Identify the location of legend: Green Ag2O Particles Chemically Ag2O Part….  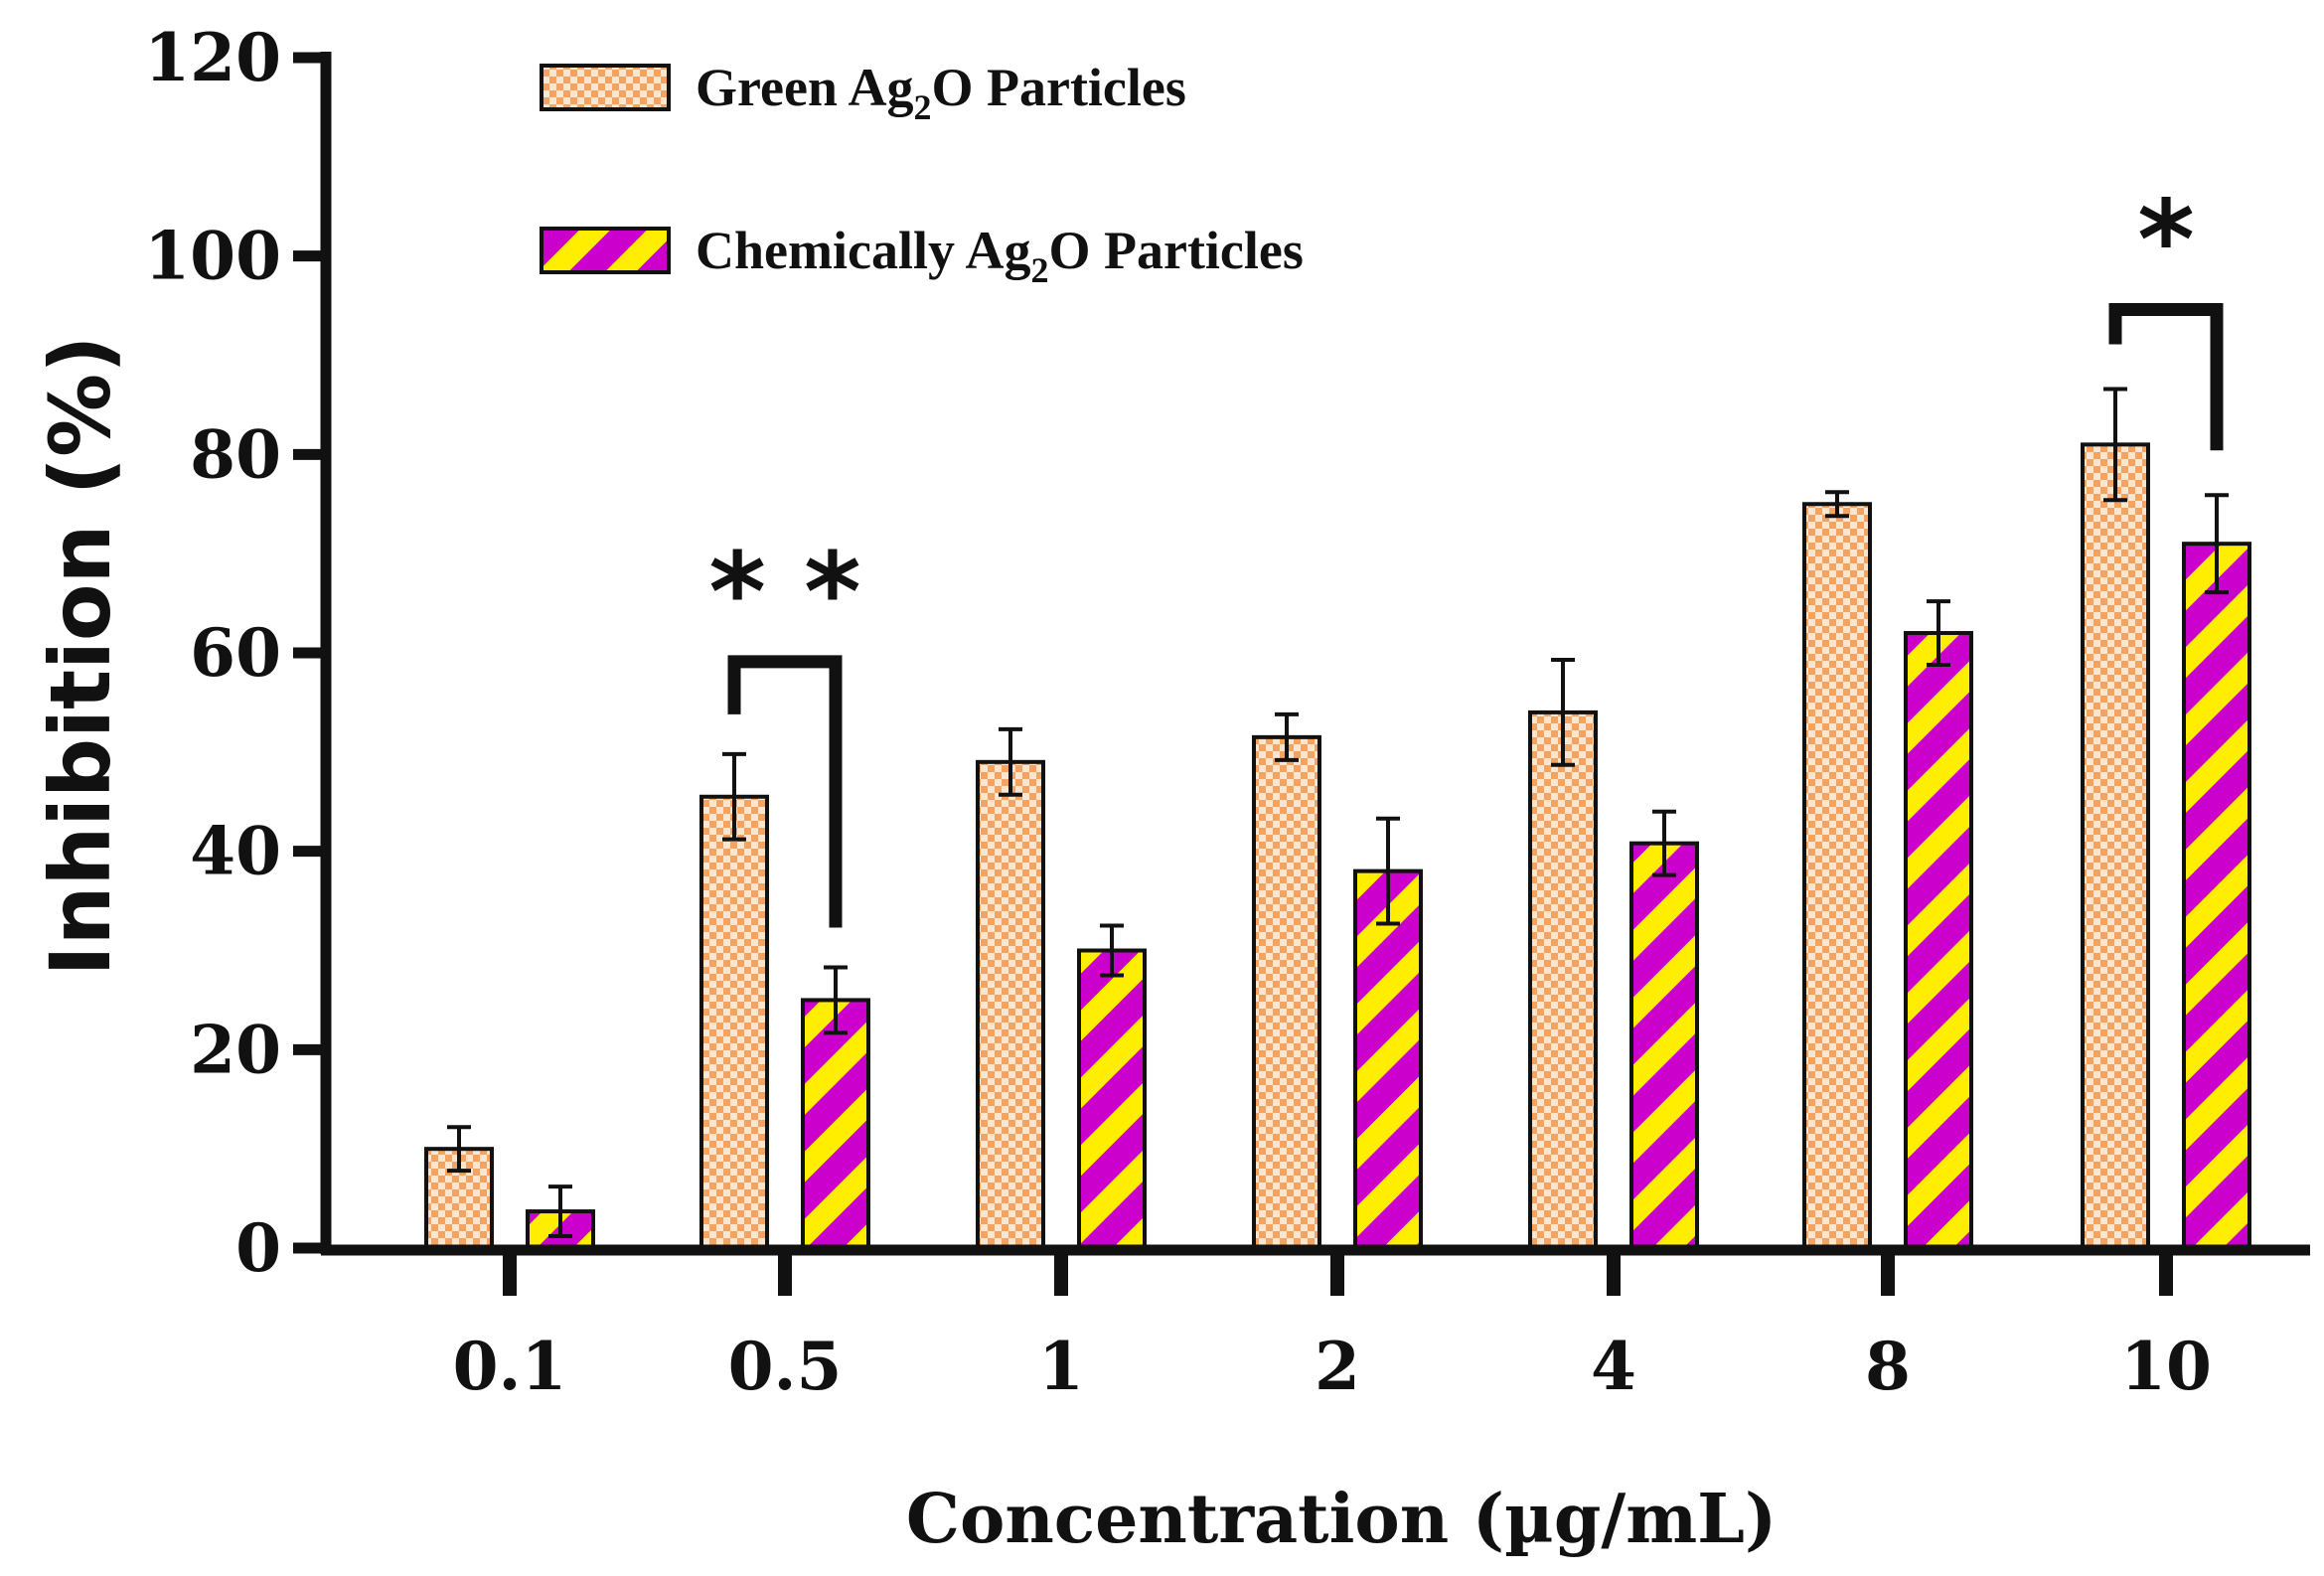
(922, 174).